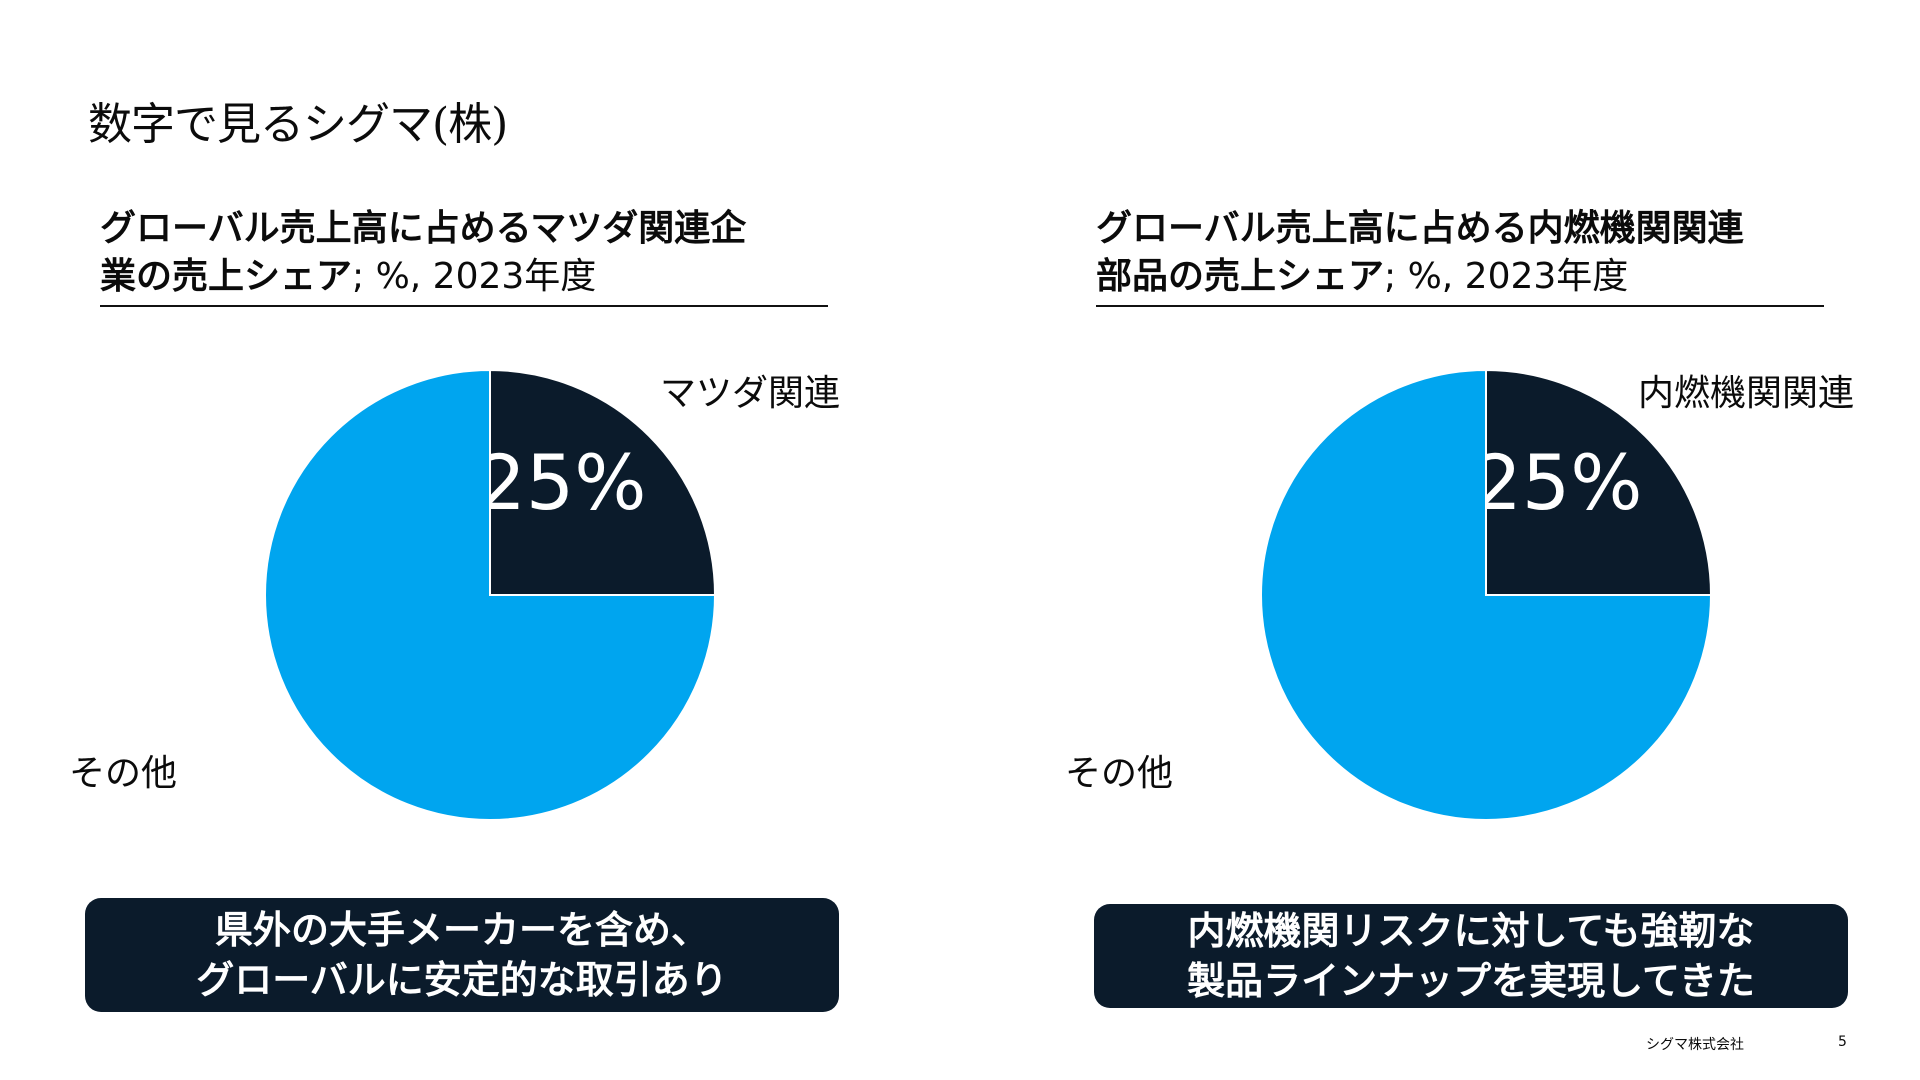 This screenshot has height=1080, width=1920. I want to click on chart-heading: グローバル売上高に占める内燃機関関連 部品の売上シェア; %, 2023年度, so click(1460, 256).